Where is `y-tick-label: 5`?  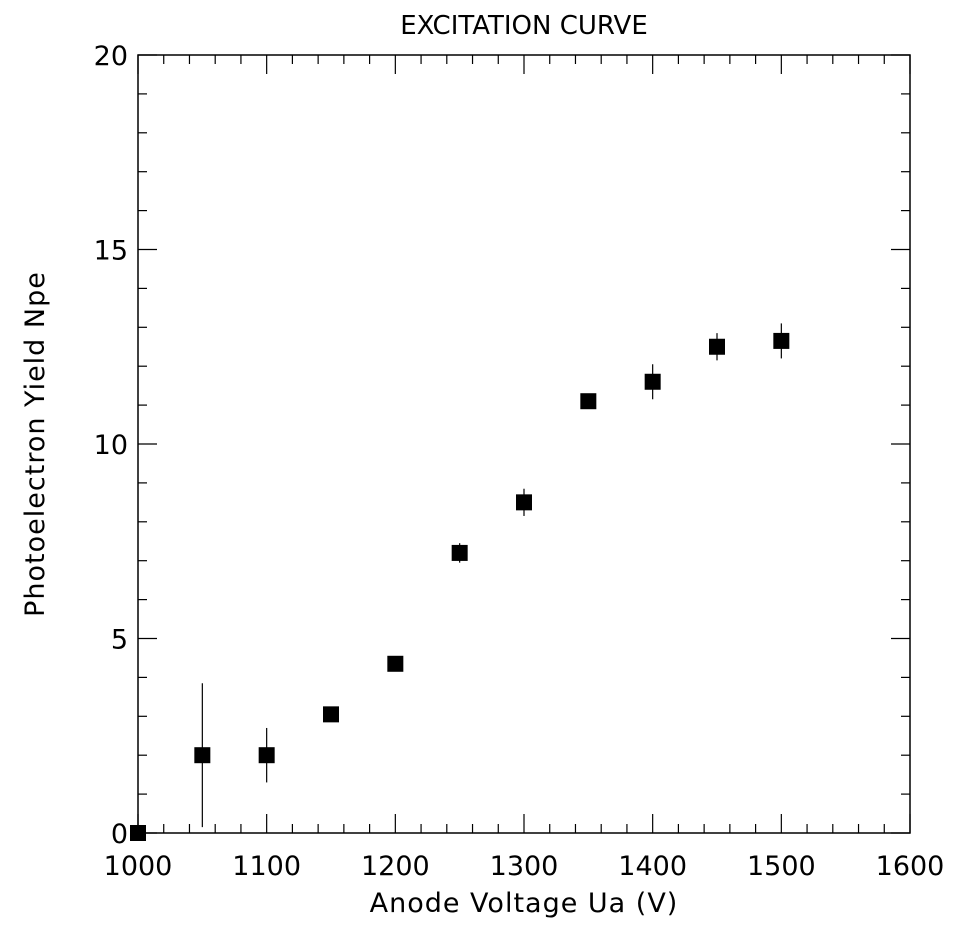
y-tick-label: 5 is located at coordinates (119, 640).